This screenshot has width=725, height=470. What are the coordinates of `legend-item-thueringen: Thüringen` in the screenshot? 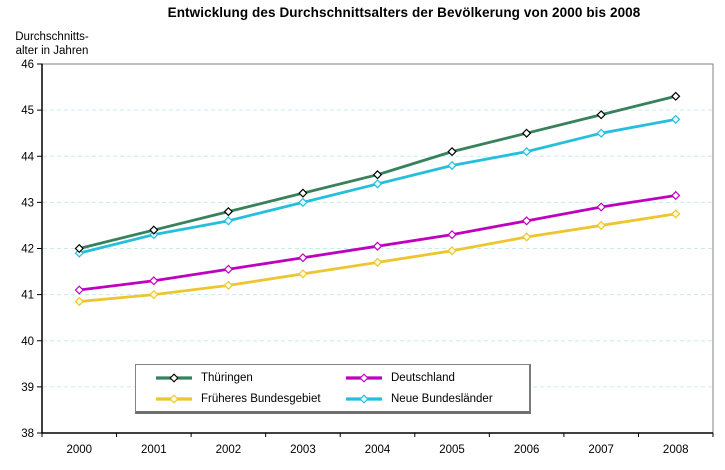 It's located at (231, 378).